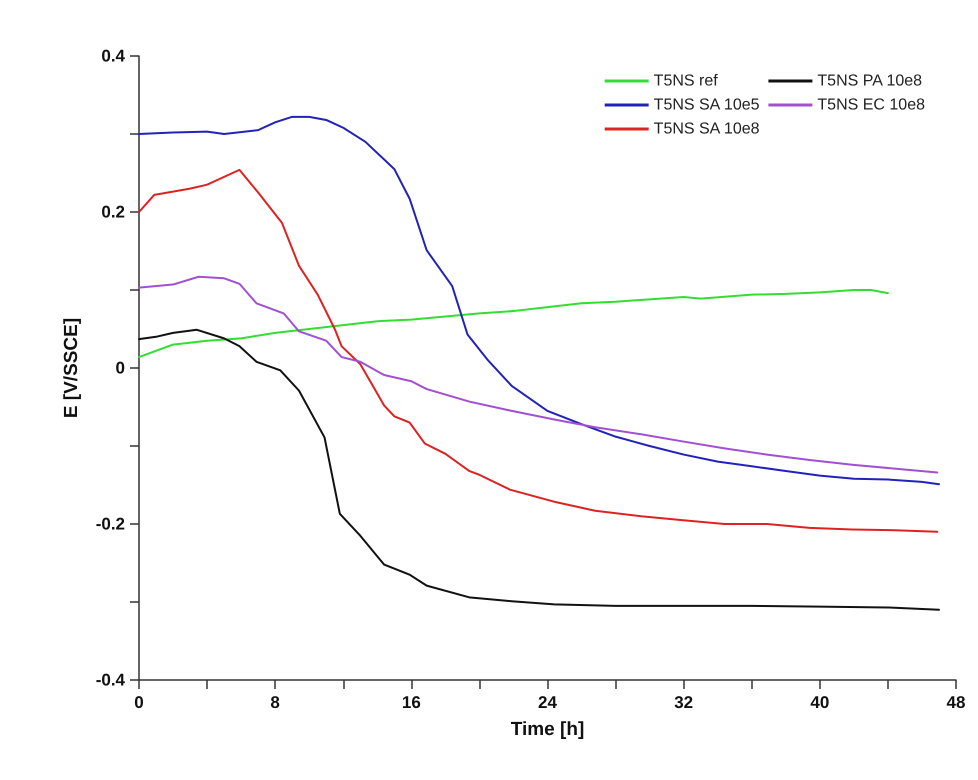 The width and height of the screenshot is (978, 780). What do you see at coordinates (869, 81) in the screenshot?
I see `legend-label: T5NS PA 10e8` at bounding box center [869, 81].